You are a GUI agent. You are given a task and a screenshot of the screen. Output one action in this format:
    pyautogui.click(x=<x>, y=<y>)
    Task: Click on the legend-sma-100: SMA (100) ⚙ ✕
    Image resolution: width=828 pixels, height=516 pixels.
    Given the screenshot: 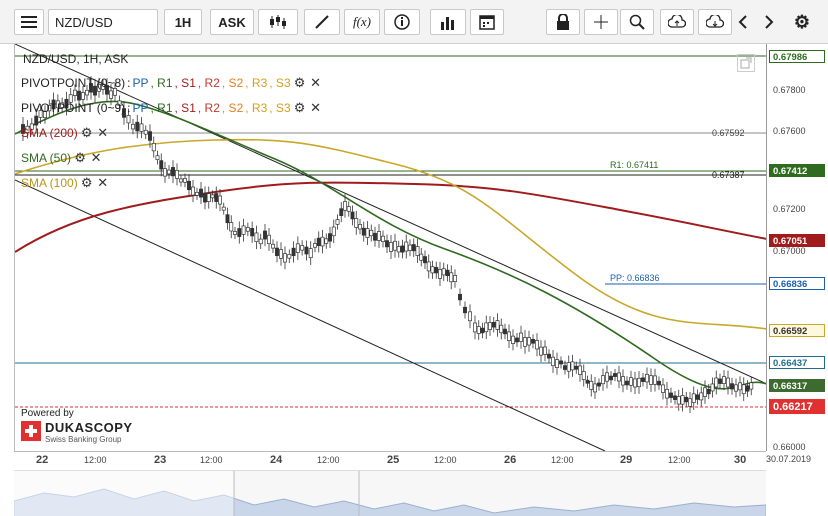 What is the action you would take?
    pyautogui.click(x=65, y=183)
    